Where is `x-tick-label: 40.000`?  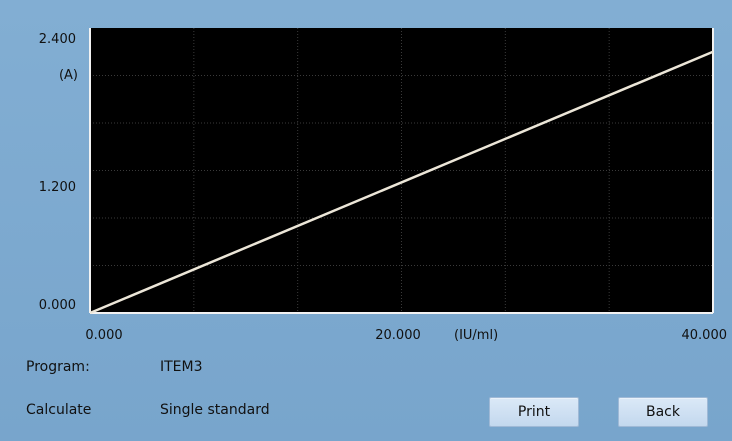
x-tick-label: 40.000 is located at coordinates (705, 335).